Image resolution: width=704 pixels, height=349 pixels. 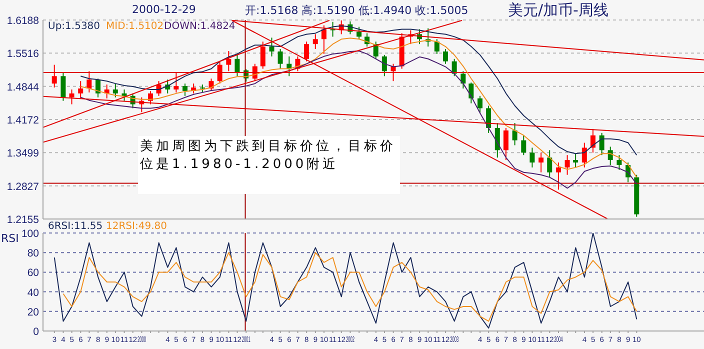 What do you see at coordinates (200, 26) in the screenshot?
I see `text: DOWN:1.4824` at bounding box center [200, 26].